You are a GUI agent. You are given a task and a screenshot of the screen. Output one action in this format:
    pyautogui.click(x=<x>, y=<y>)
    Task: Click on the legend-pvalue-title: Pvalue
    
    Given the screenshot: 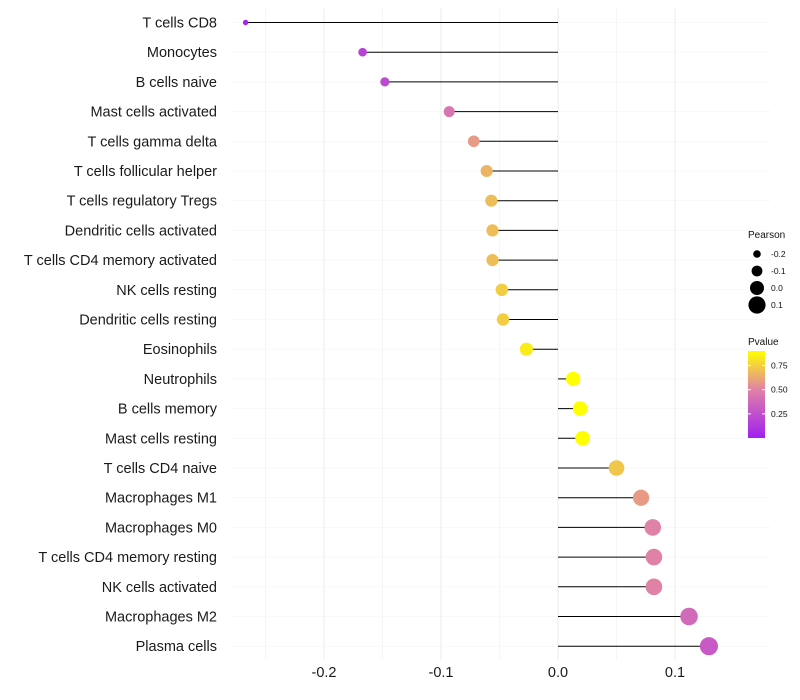 What is the action you would take?
    pyautogui.click(x=763, y=342)
    